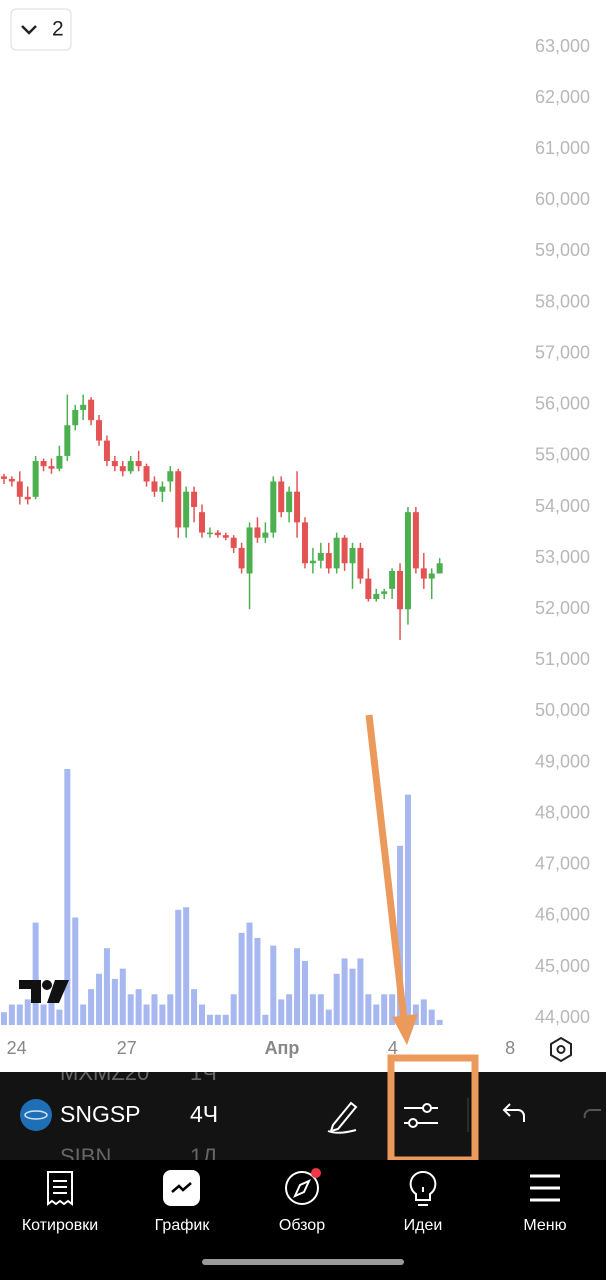 The image size is (606, 1285). I want to click on y-tick-label: 60,000, so click(562, 199).